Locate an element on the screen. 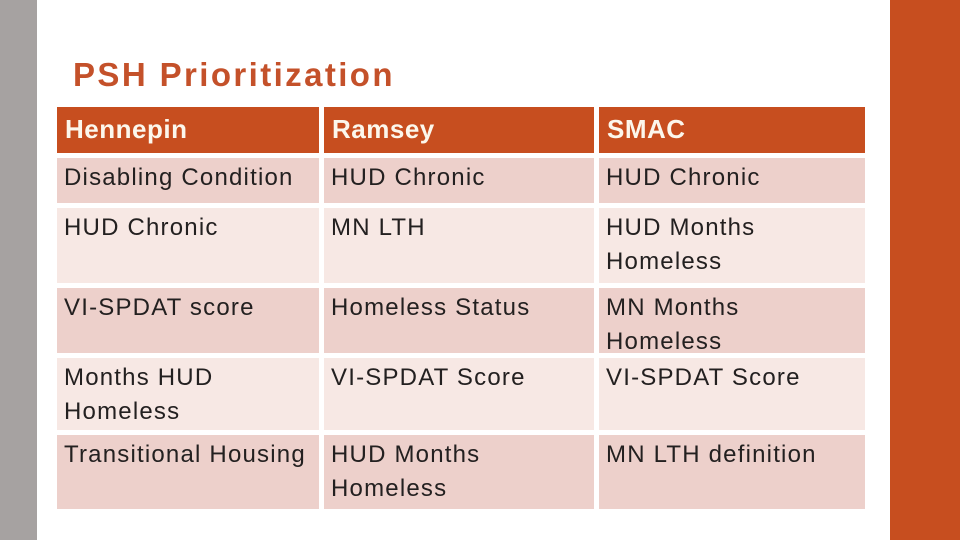 This screenshot has width=960, height=540. table-cell: VI-SPDAT score is located at coordinates (188, 320).